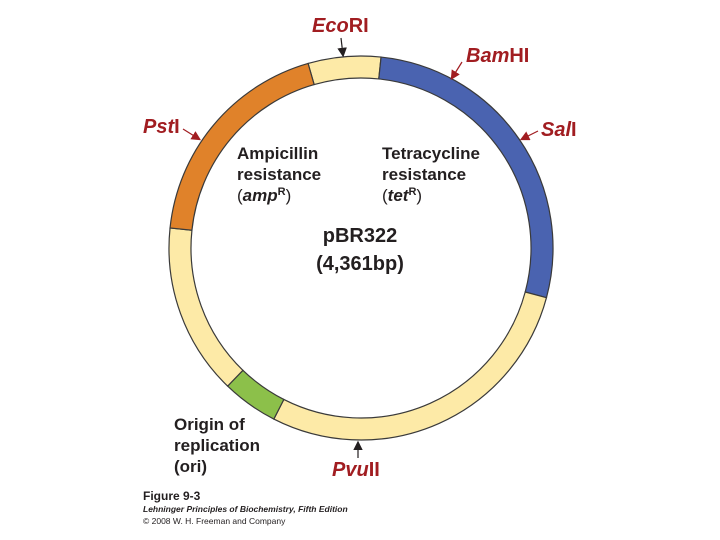 Image resolution: width=720 pixels, height=540 pixels. What do you see at coordinates (340, 26) in the screenshot?
I see `site-label: EcoRI` at bounding box center [340, 26].